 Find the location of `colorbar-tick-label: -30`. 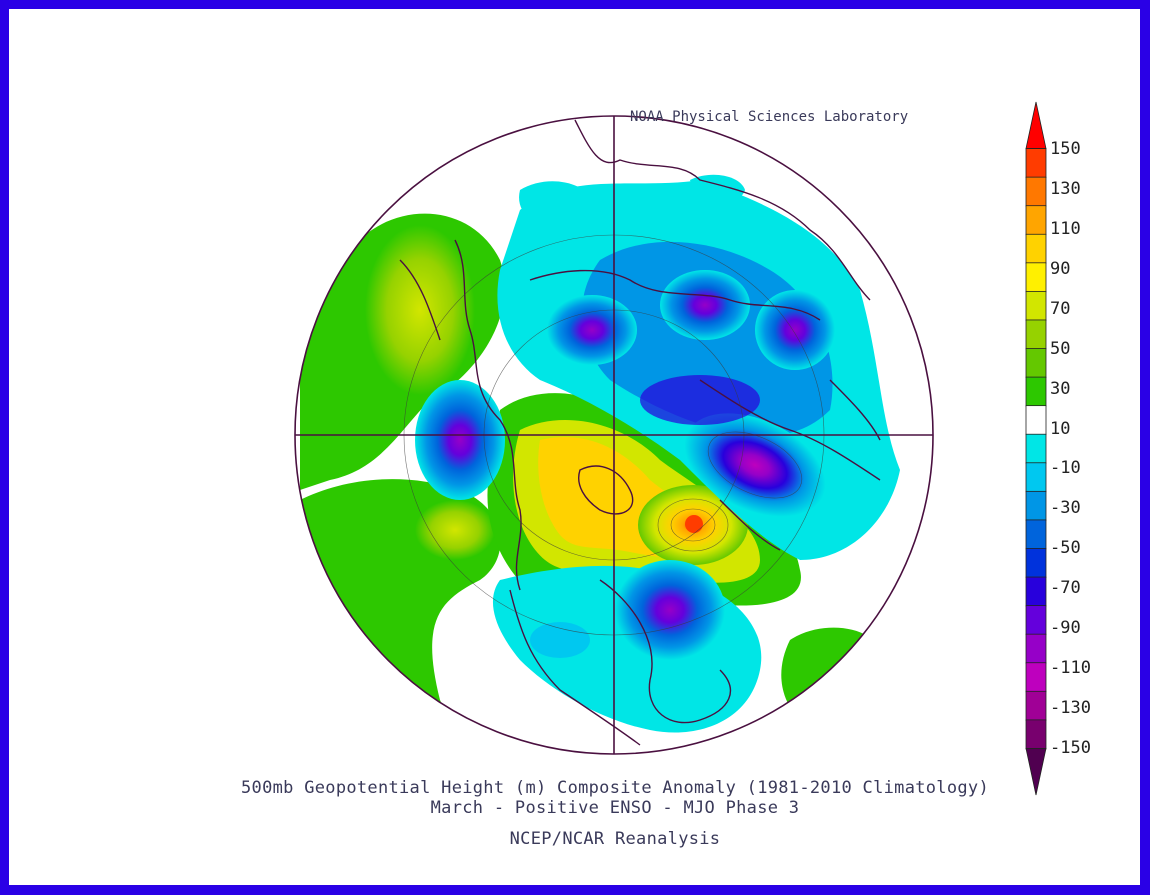

colorbar-tick-label: -30 is located at coordinates (1065, 508).